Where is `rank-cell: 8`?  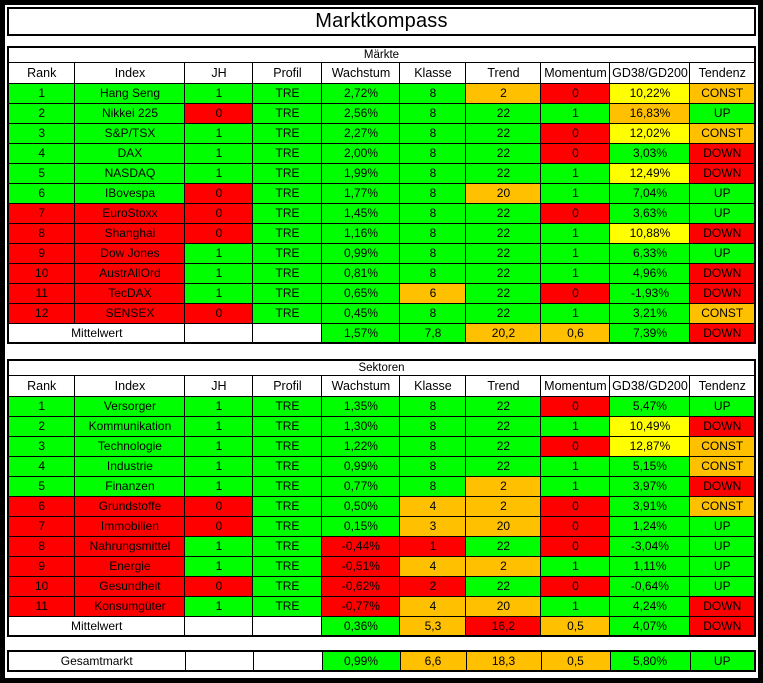 rank-cell: 8 is located at coordinates (41, 546).